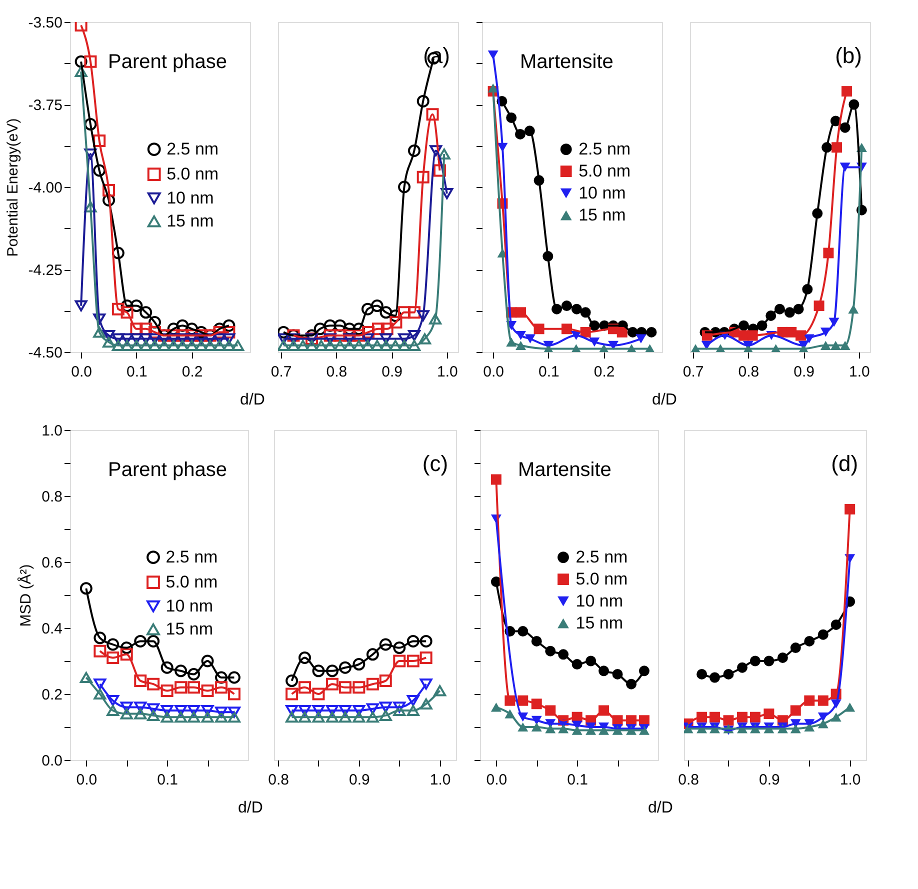 The image size is (918, 889). What do you see at coordinates (435, 463) in the screenshot?
I see `annotation: (c)` at bounding box center [435, 463].